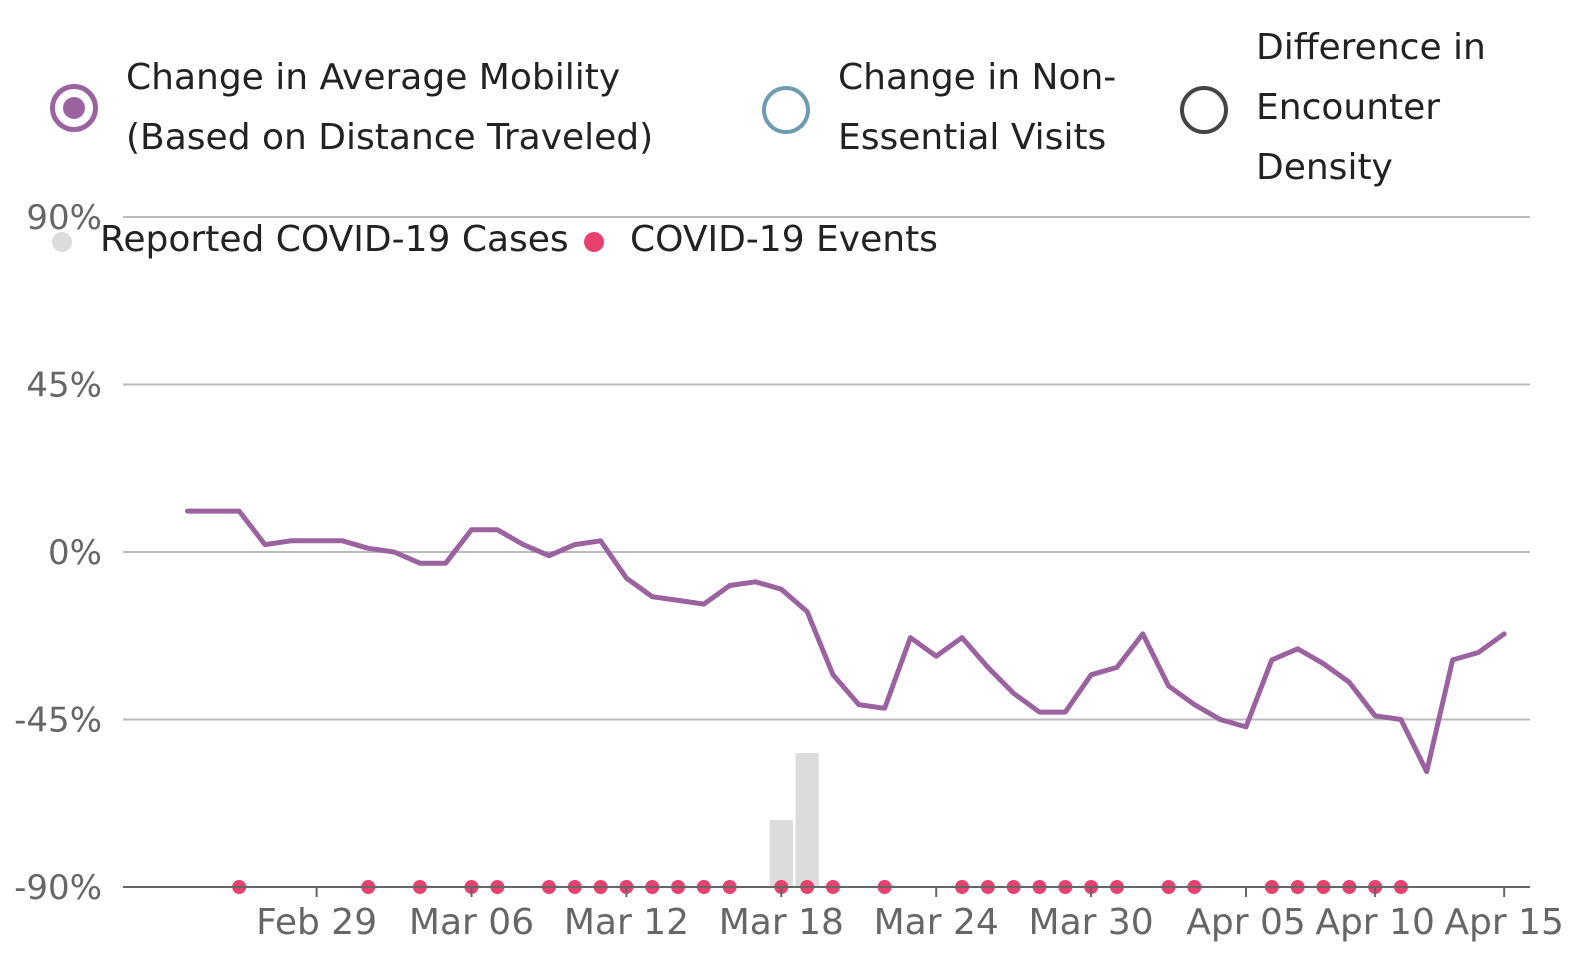 Image resolution: width=1580 pixels, height=963 pixels. Describe the element at coordinates (58, 721) in the screenshot. I see `y-tick-label: -45%` at that location.